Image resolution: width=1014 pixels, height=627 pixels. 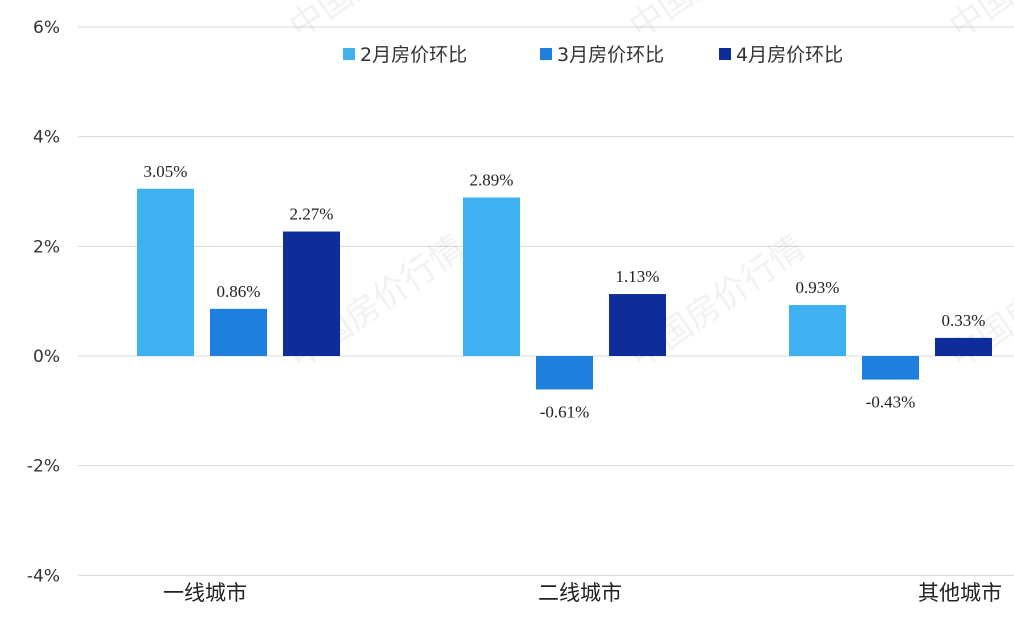 I want to click on y-tick-label: -4%, so click(x=43, y=576).